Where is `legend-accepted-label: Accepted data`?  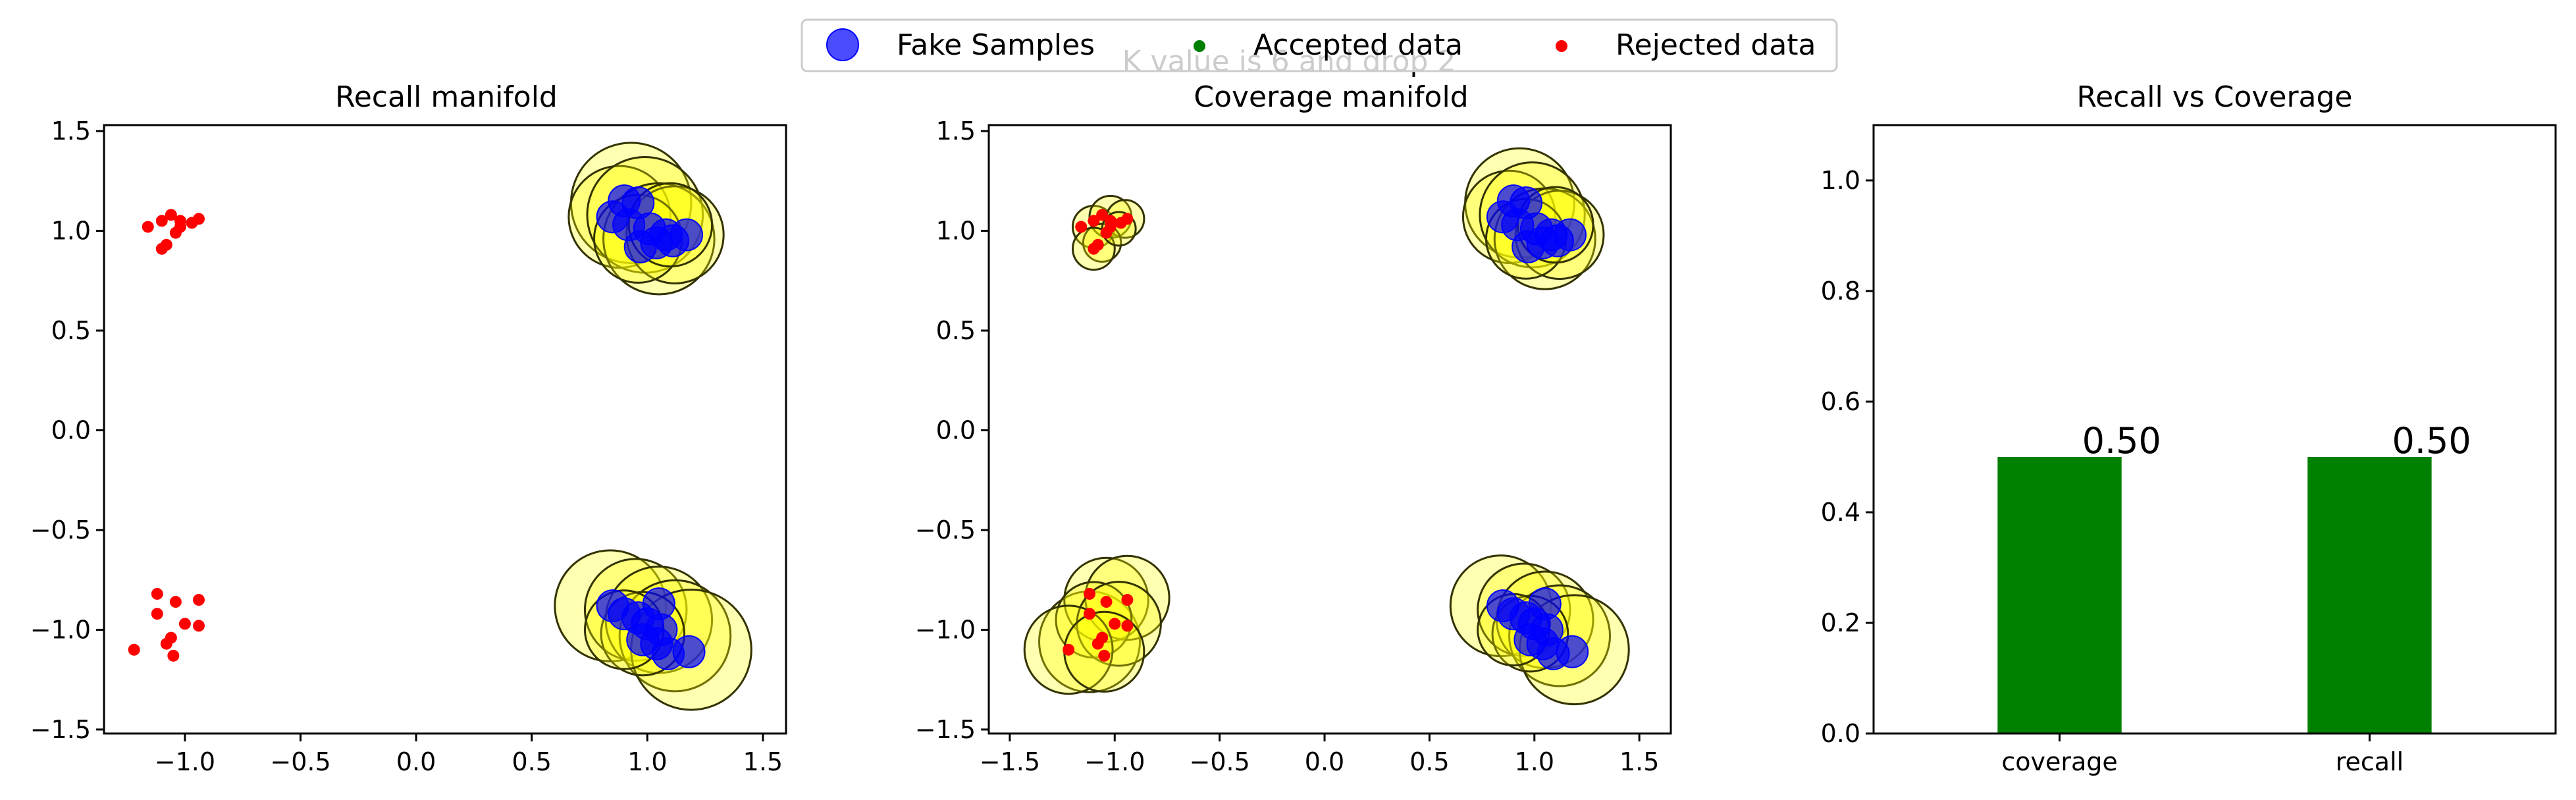
legend-accepted-label: Accepted data is located at coordinates (1358, 45).